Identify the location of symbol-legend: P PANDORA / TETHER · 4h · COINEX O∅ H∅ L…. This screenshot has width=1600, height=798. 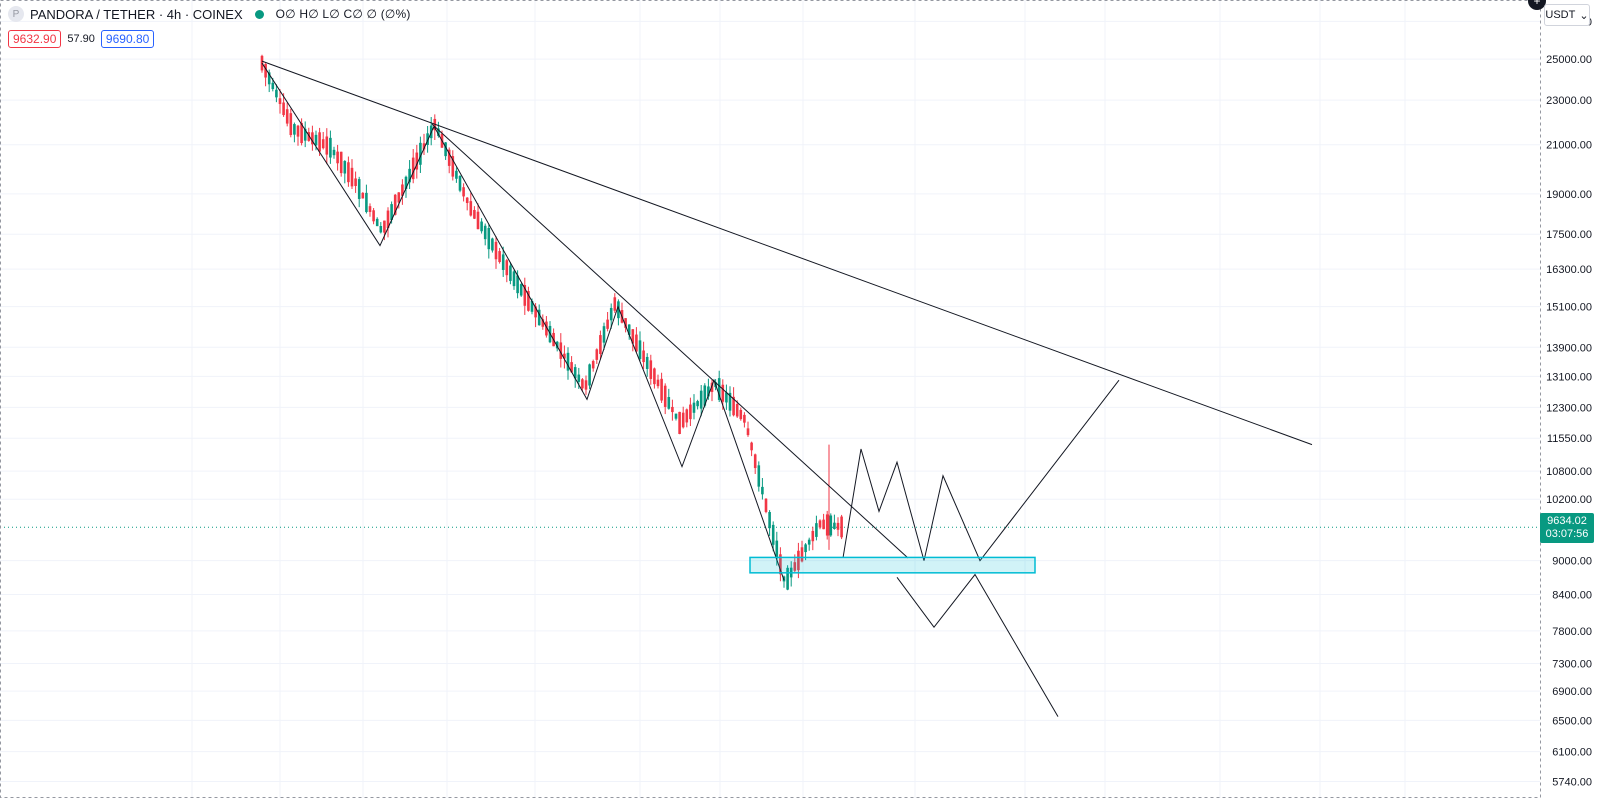
(209, 14).